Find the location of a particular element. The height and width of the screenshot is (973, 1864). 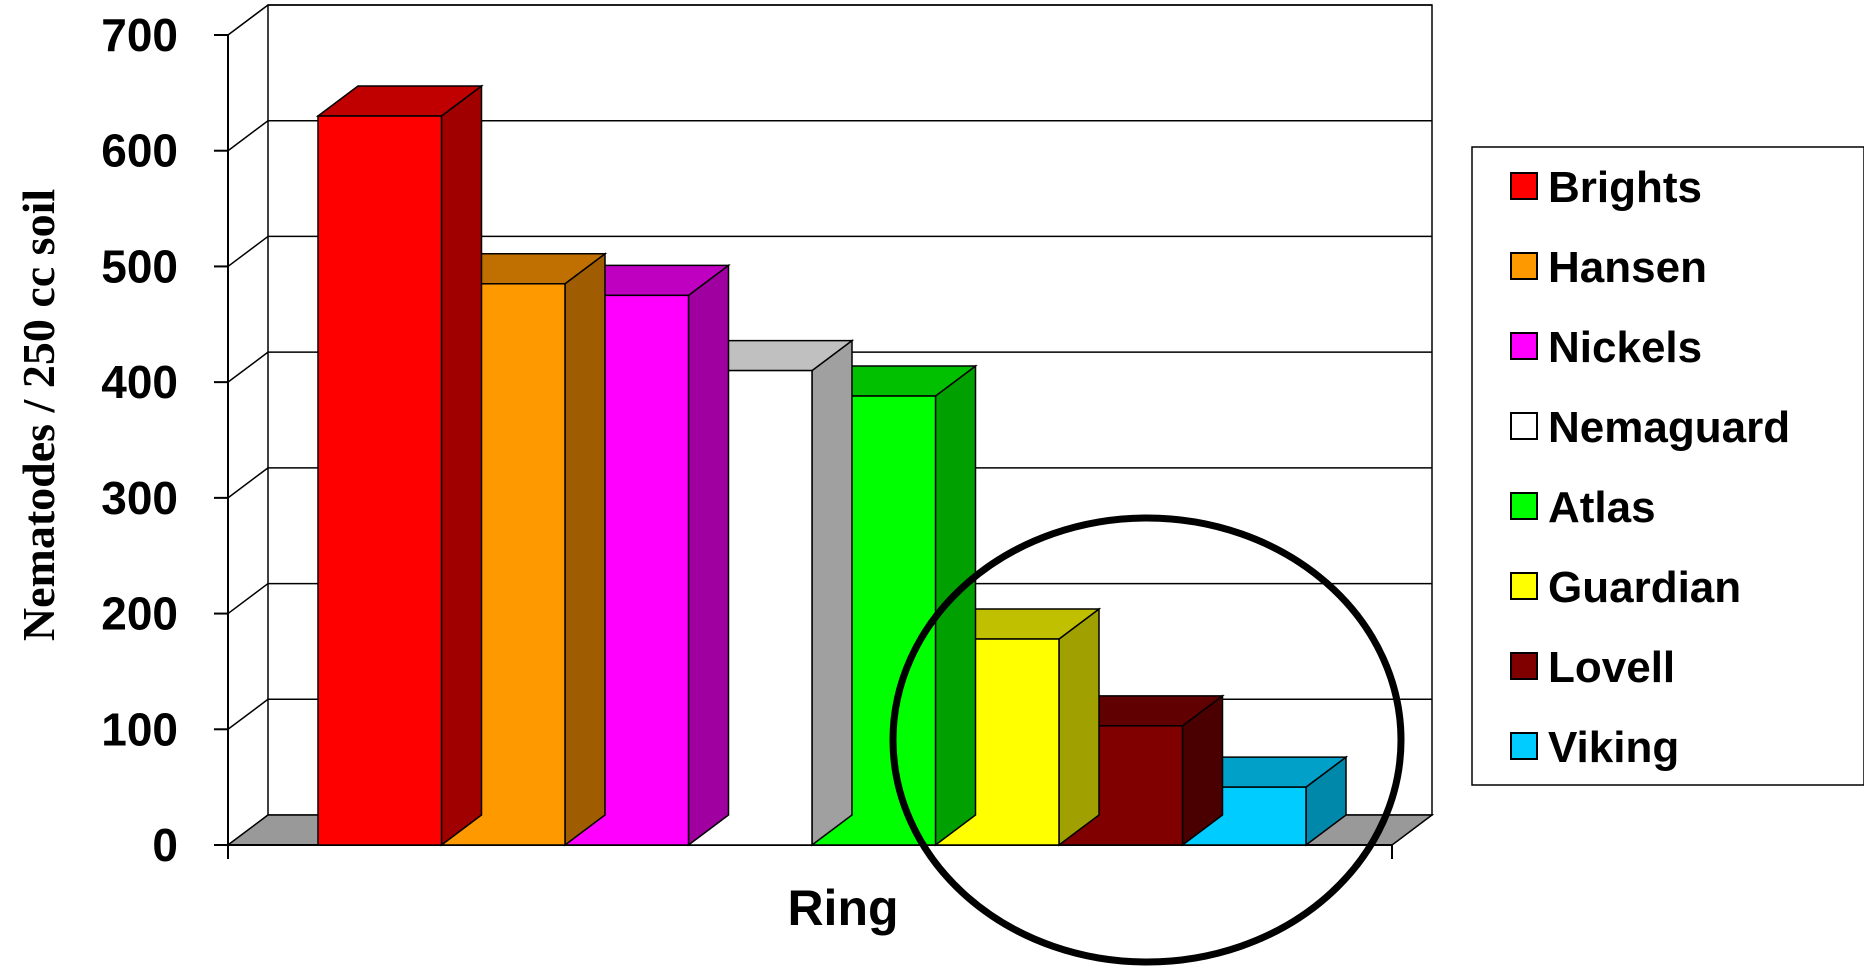

y-tick-labels: 0 100 200 300 400 500 600 700 is located at coordinates (139, 440).